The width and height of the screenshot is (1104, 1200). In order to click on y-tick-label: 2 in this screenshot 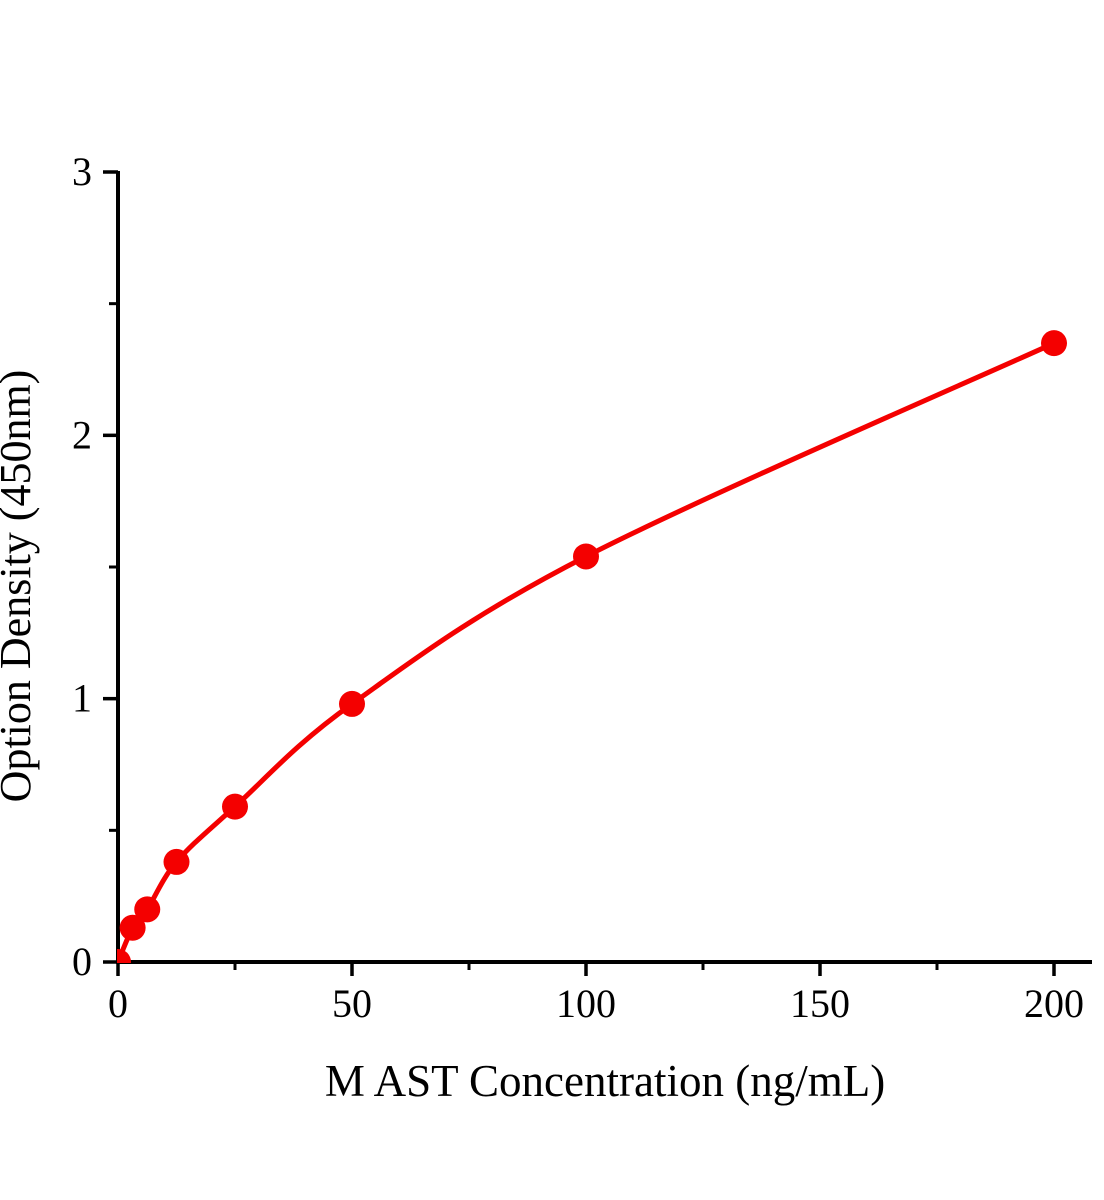, I will do `click(82, 434)`.